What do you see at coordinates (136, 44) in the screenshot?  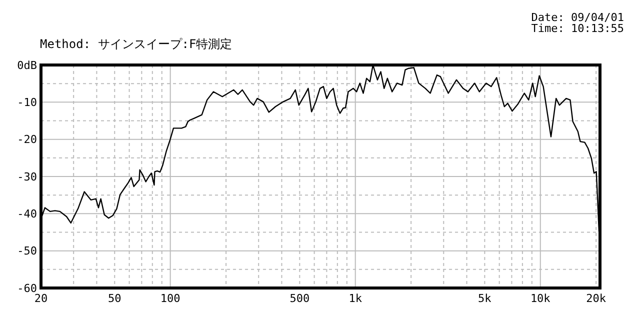 I see `chart-title: Method: サインスイープ:F特測定` at bounding box center [136, 44].